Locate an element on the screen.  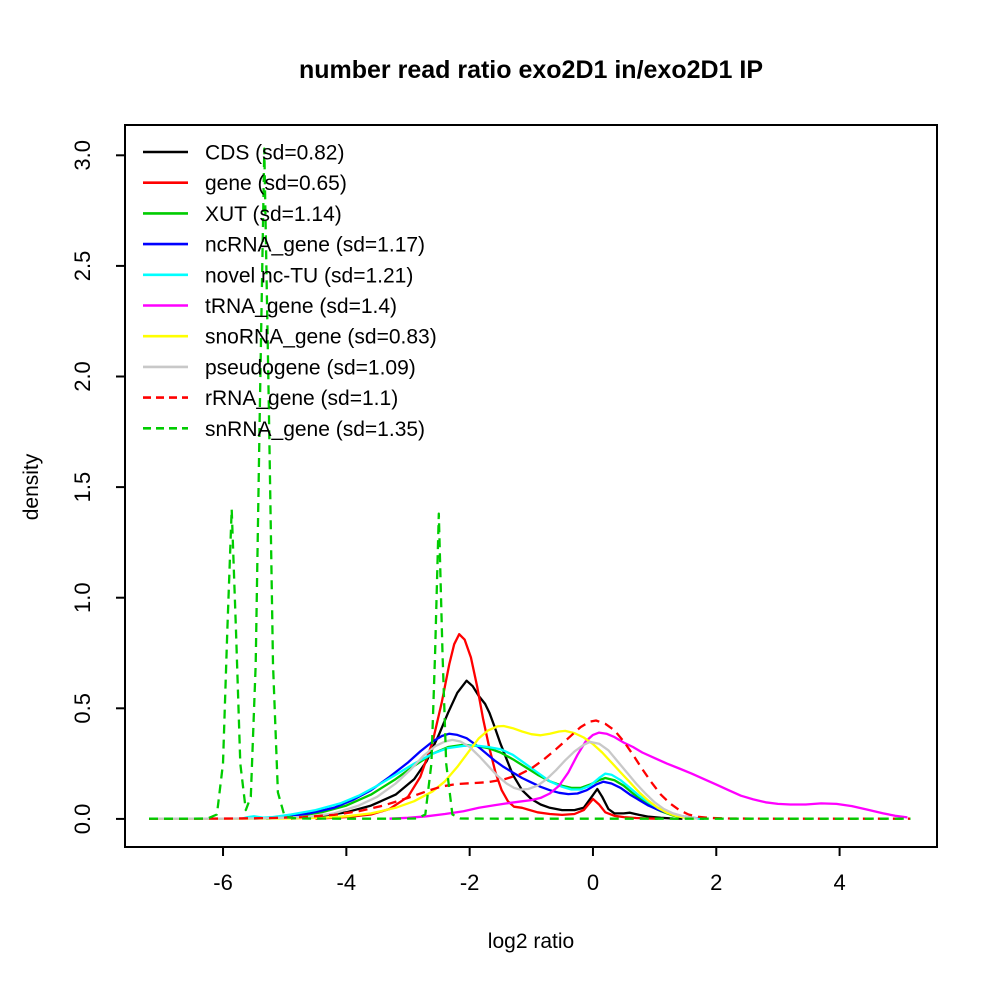
y-axis-label: density is located at coordinates (31, 486).